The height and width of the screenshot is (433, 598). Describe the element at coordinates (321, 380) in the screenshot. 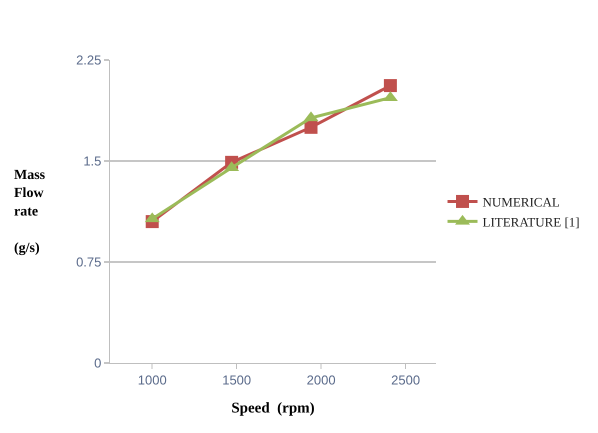

I see `x-tick-label: 2000` at that location.